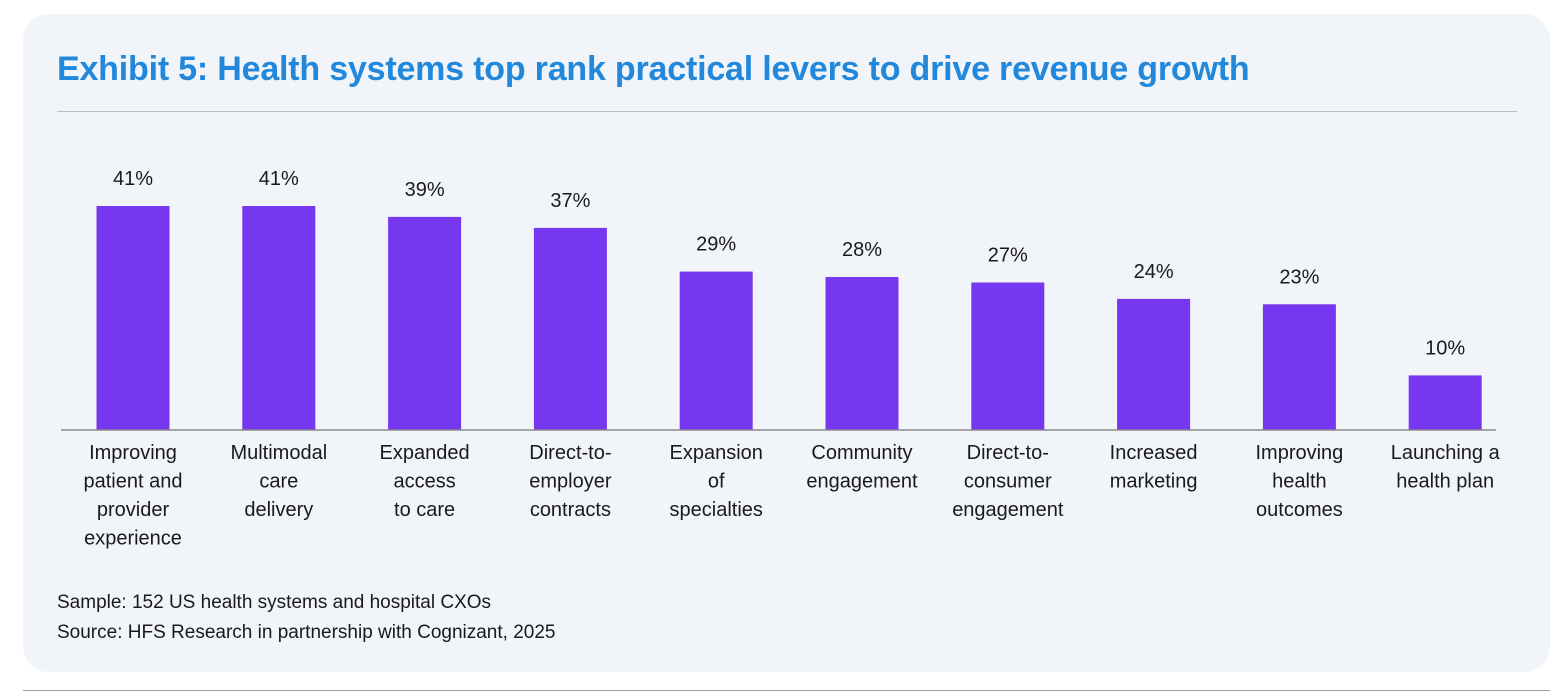 The image size is (1565, 693). I want to click on category-label: Expansion of specialties, so click(715, 481).